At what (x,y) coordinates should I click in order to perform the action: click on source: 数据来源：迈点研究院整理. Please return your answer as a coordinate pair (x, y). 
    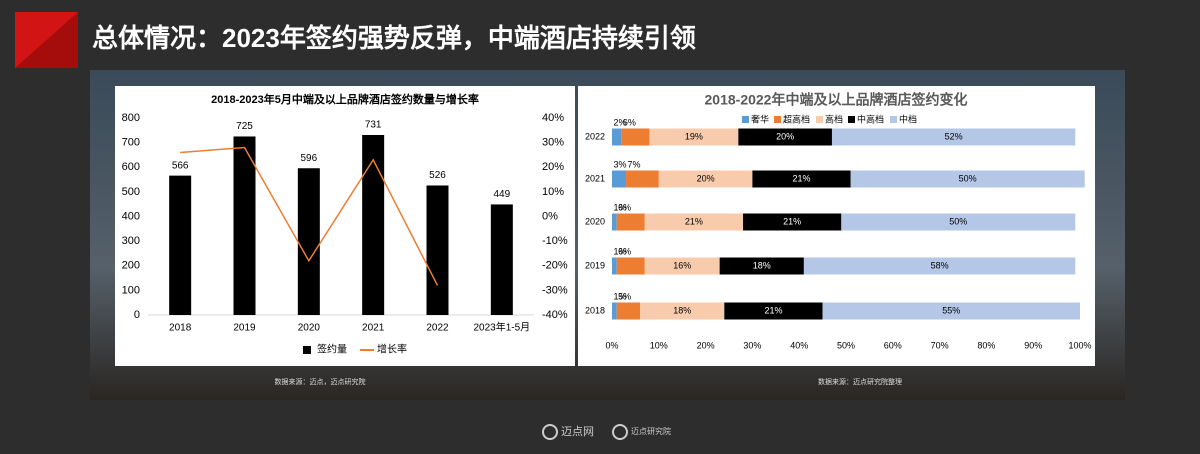
    Looking at the image, I should click on (860, 381).